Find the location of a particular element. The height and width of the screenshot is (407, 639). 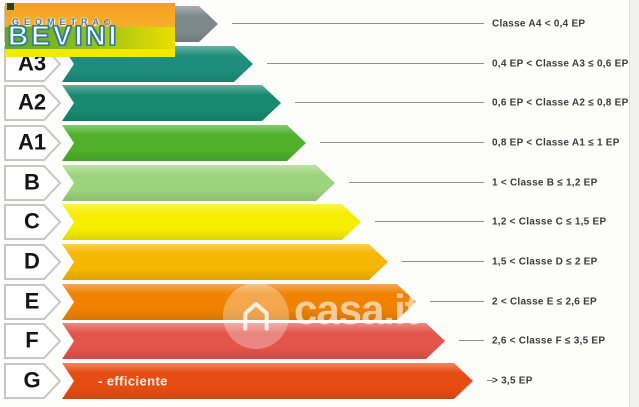

class-label: D is located at coordinates (32, 261).